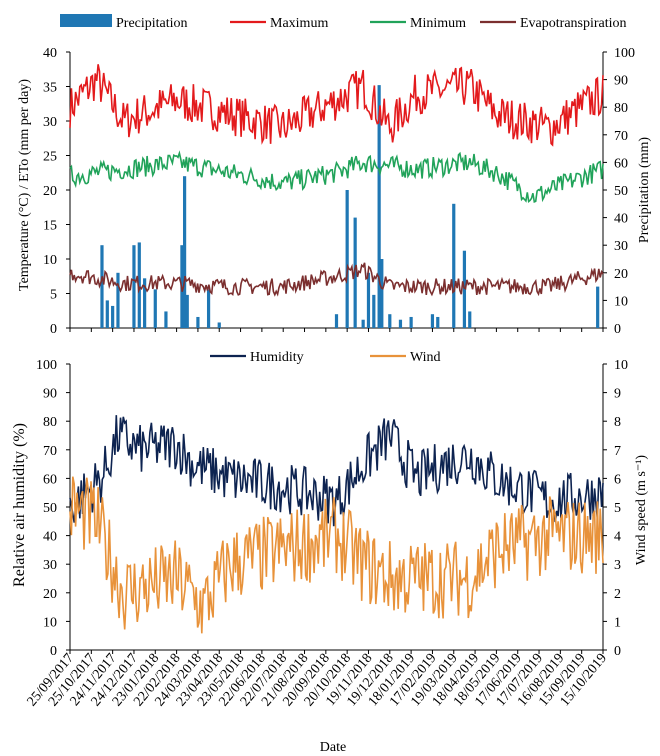 The width and height of the screenshot is (660, 756). I want to click on humidity-legend-label: Humidity, so click(277, 357).